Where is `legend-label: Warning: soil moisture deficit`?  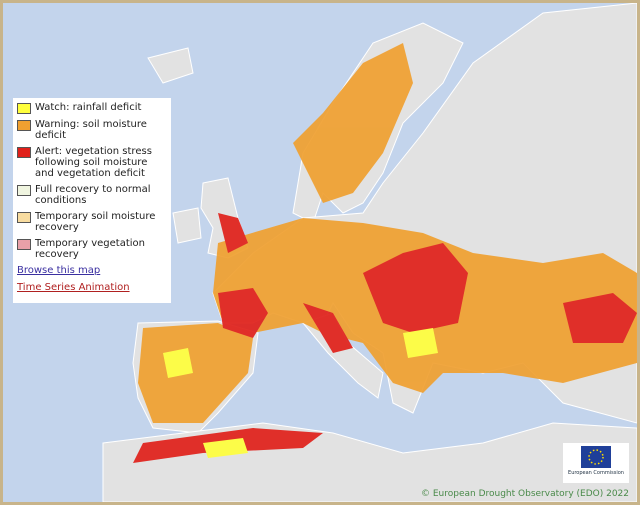 legend-label: Warning: soil moisture deficit is located at coordinates (91, 130).